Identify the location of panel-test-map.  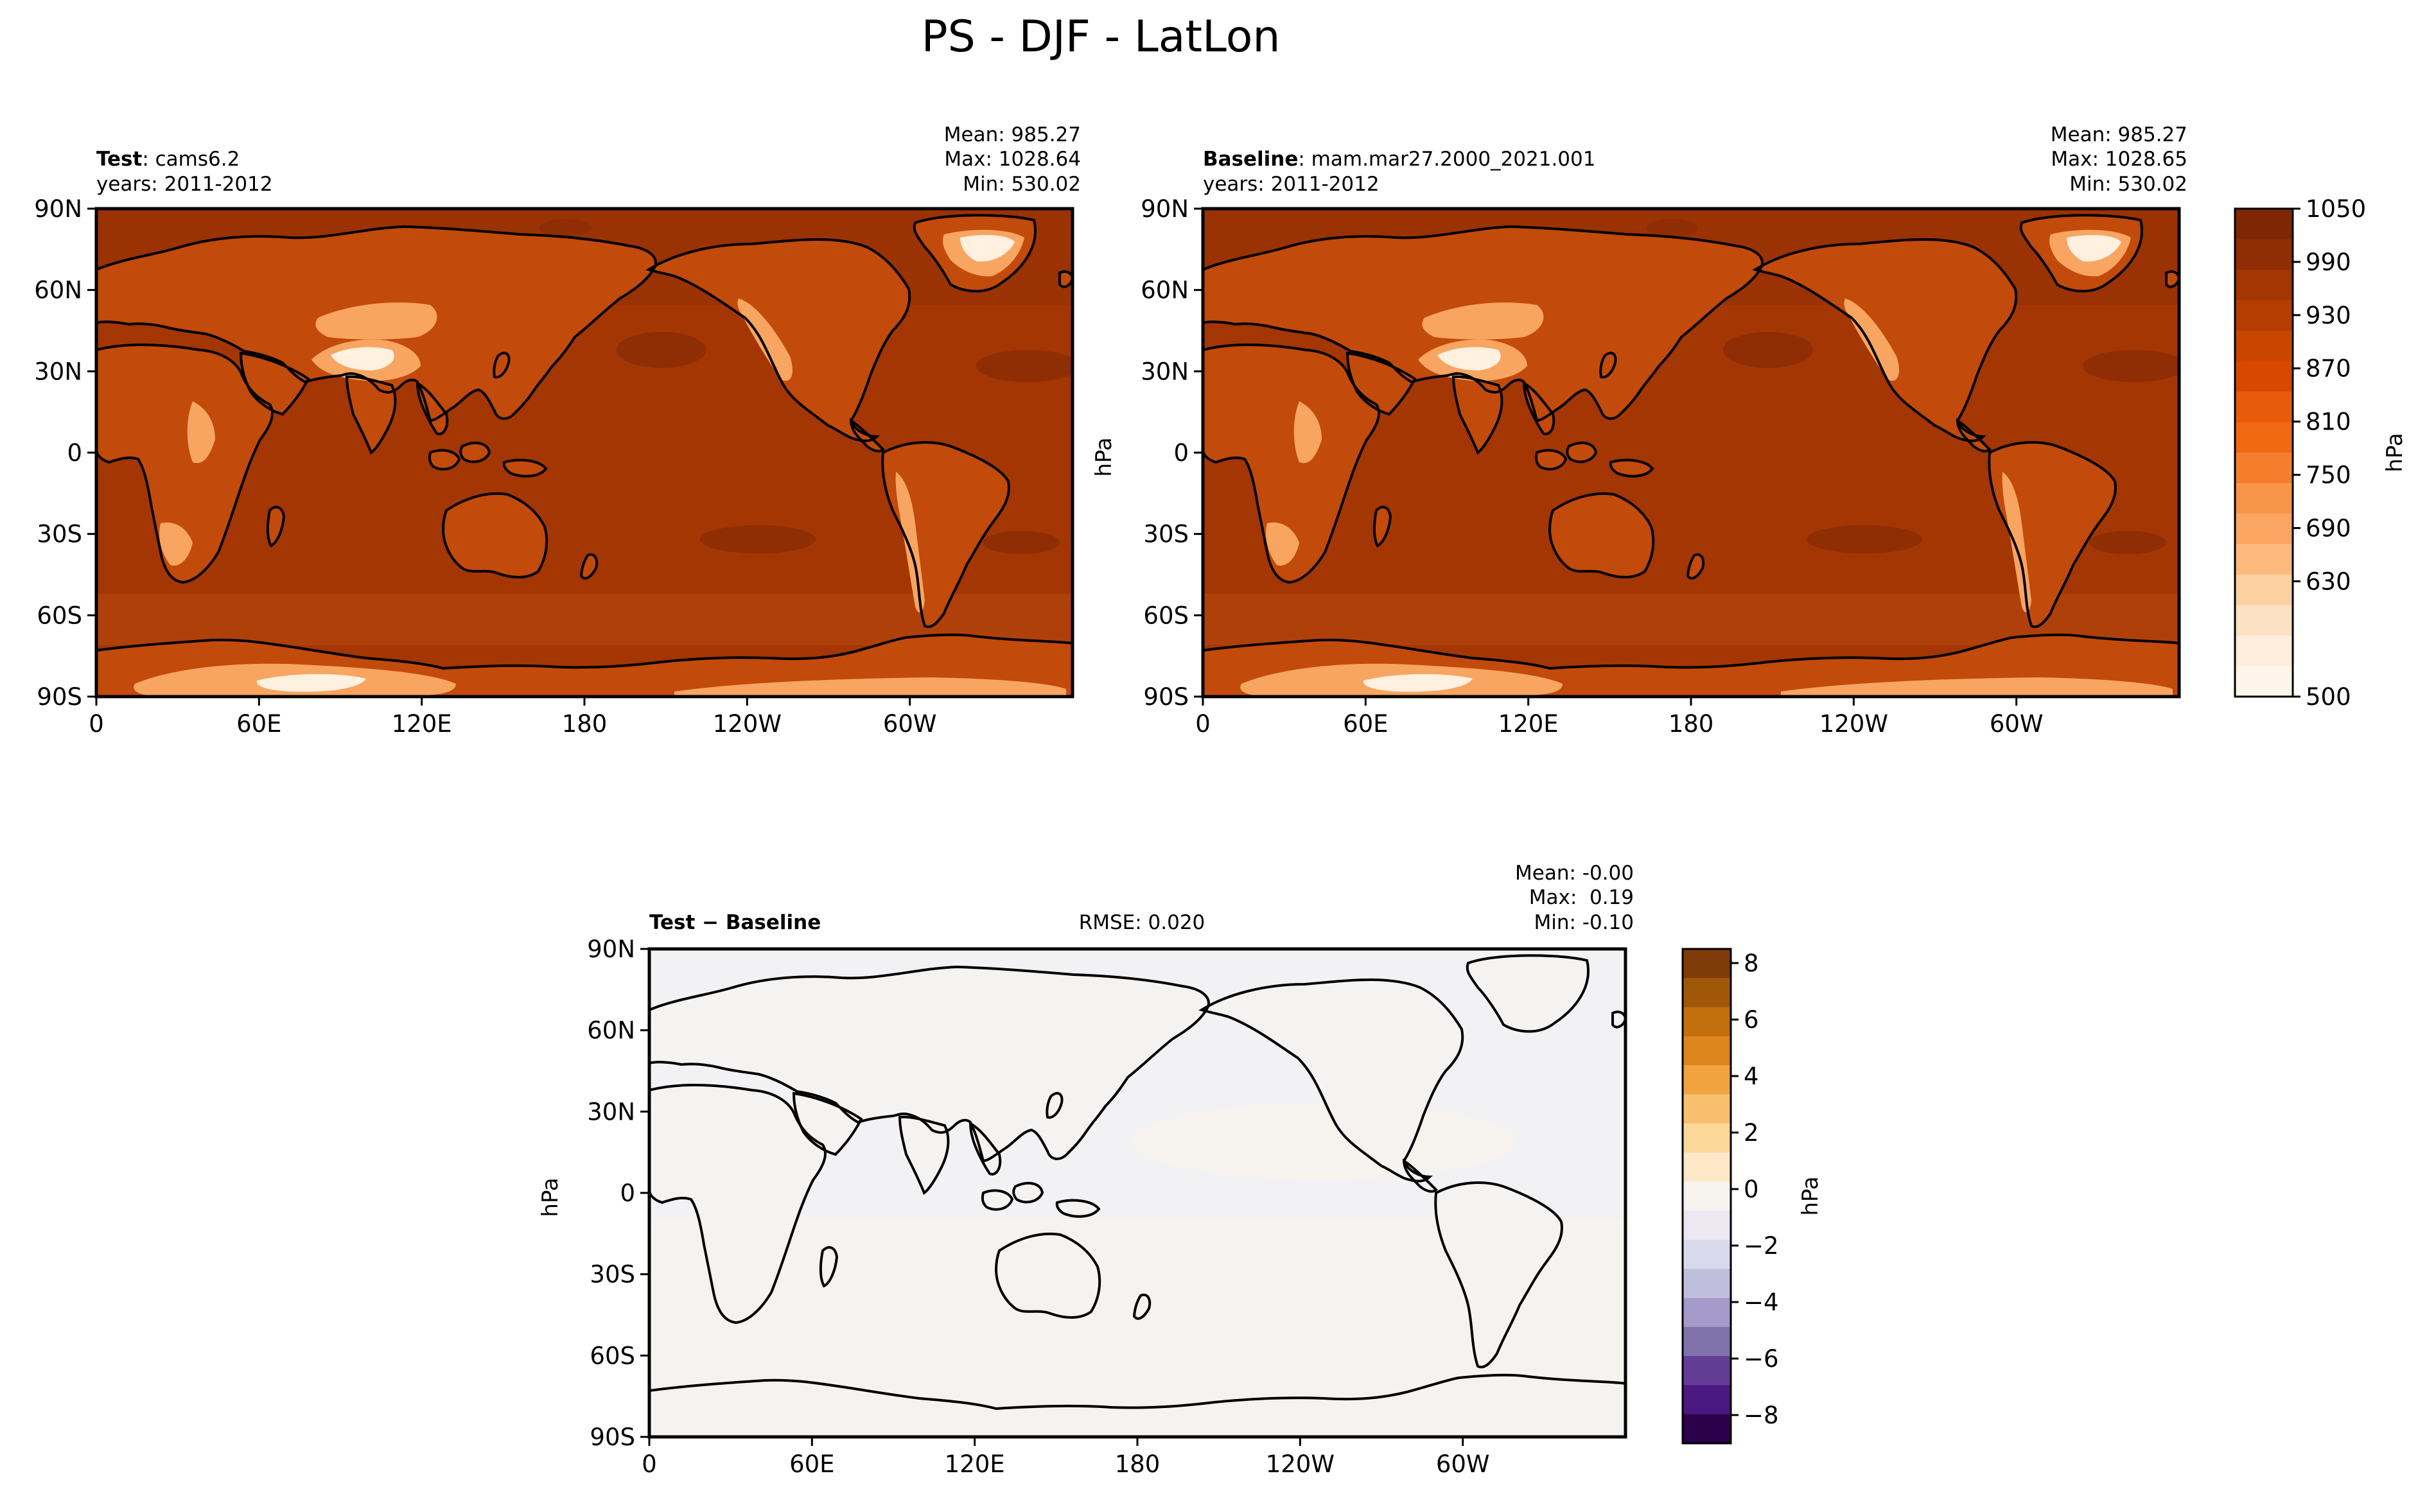
(584, 453).